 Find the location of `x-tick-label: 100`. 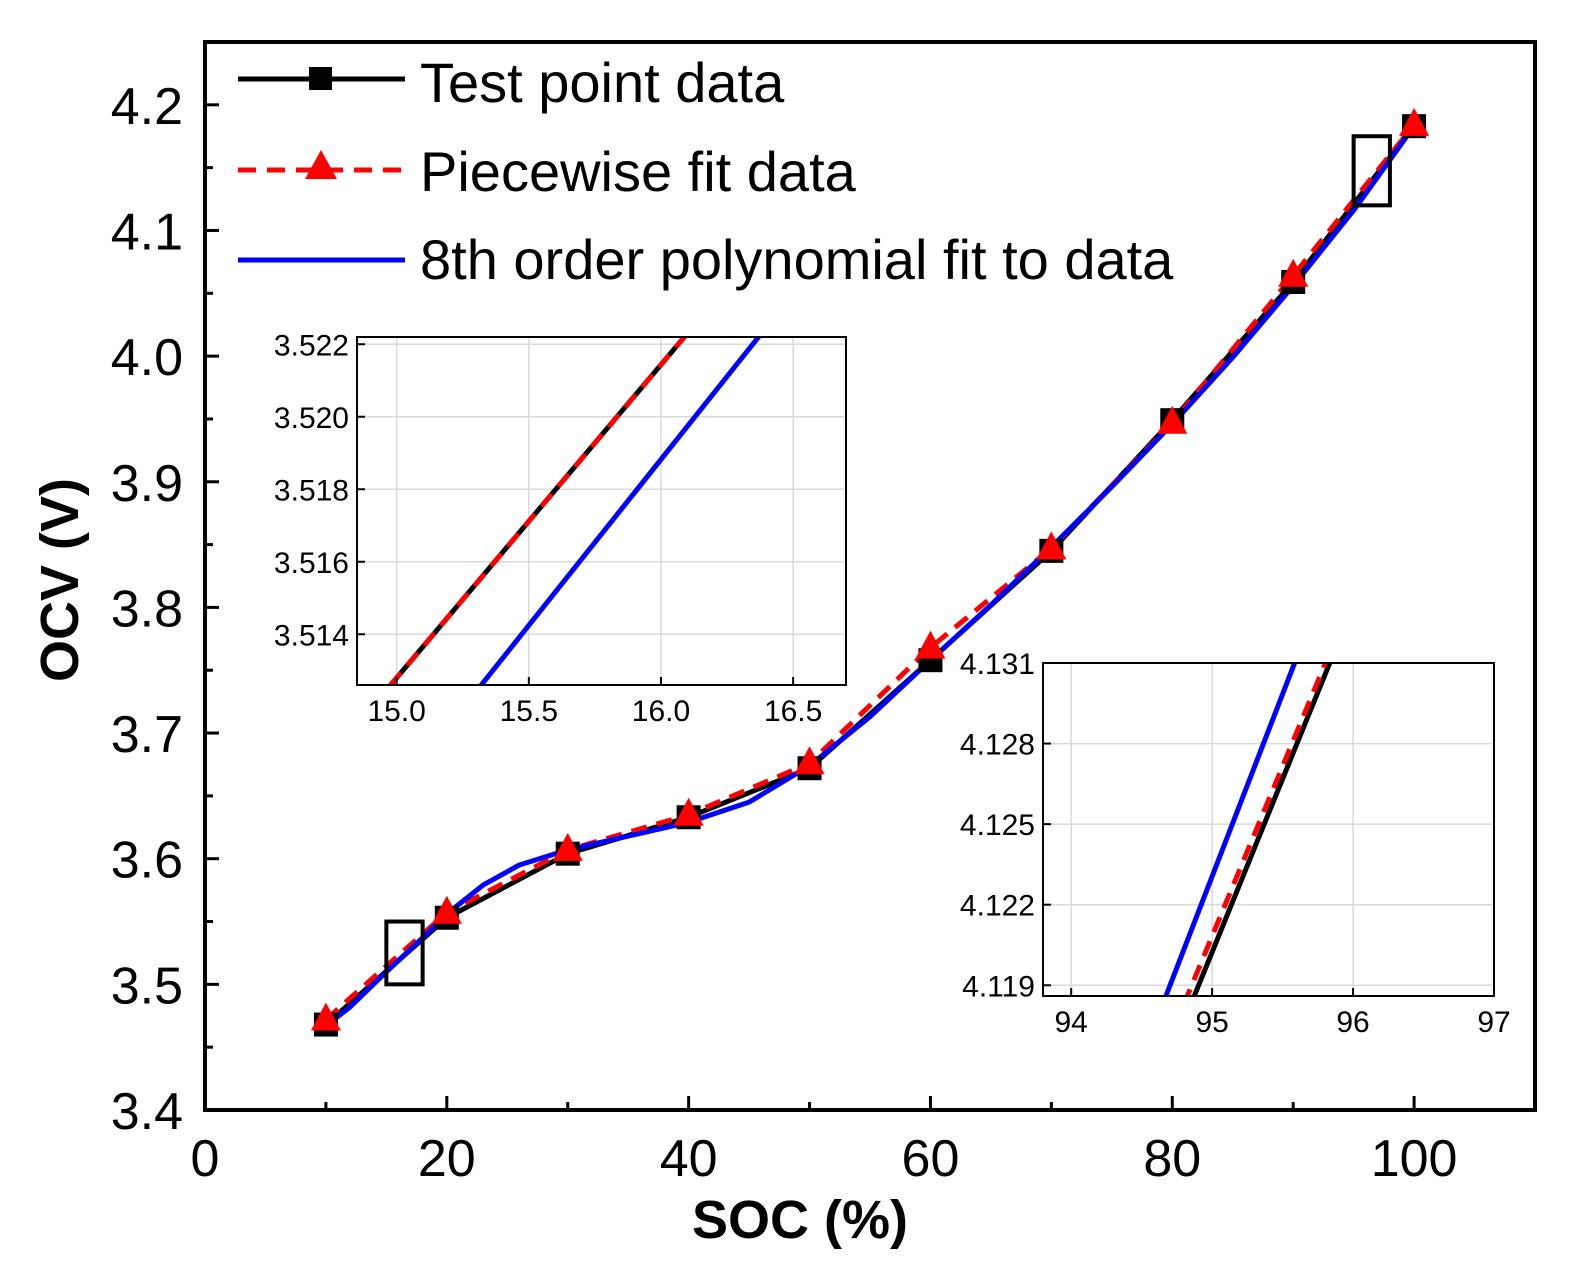

x-tick-label: 100 is located at coordinates (1414, 1159).